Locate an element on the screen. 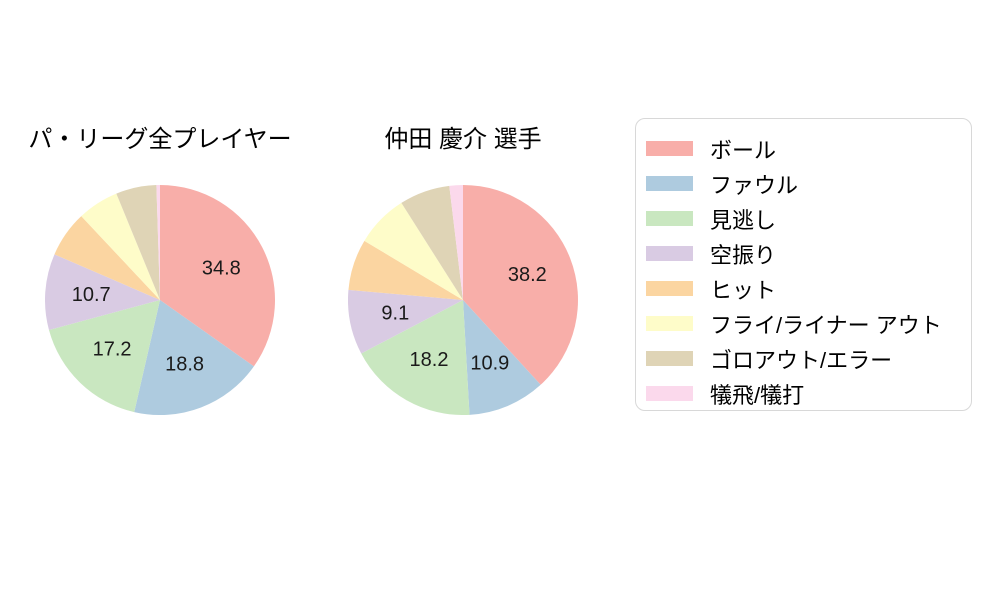 This screenshot has height=600, width=1000. legend-label: 空振り is located at coordinates (743, 255).